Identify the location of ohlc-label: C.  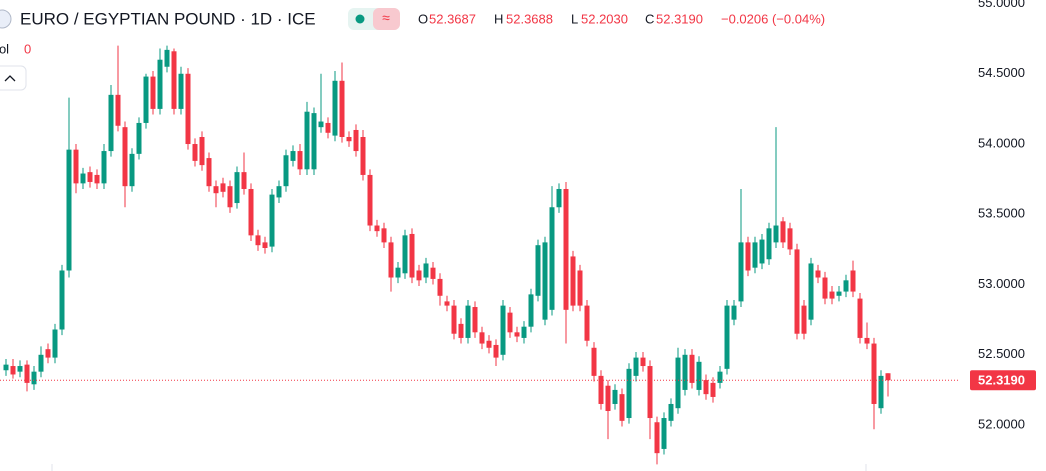
(649, 18).